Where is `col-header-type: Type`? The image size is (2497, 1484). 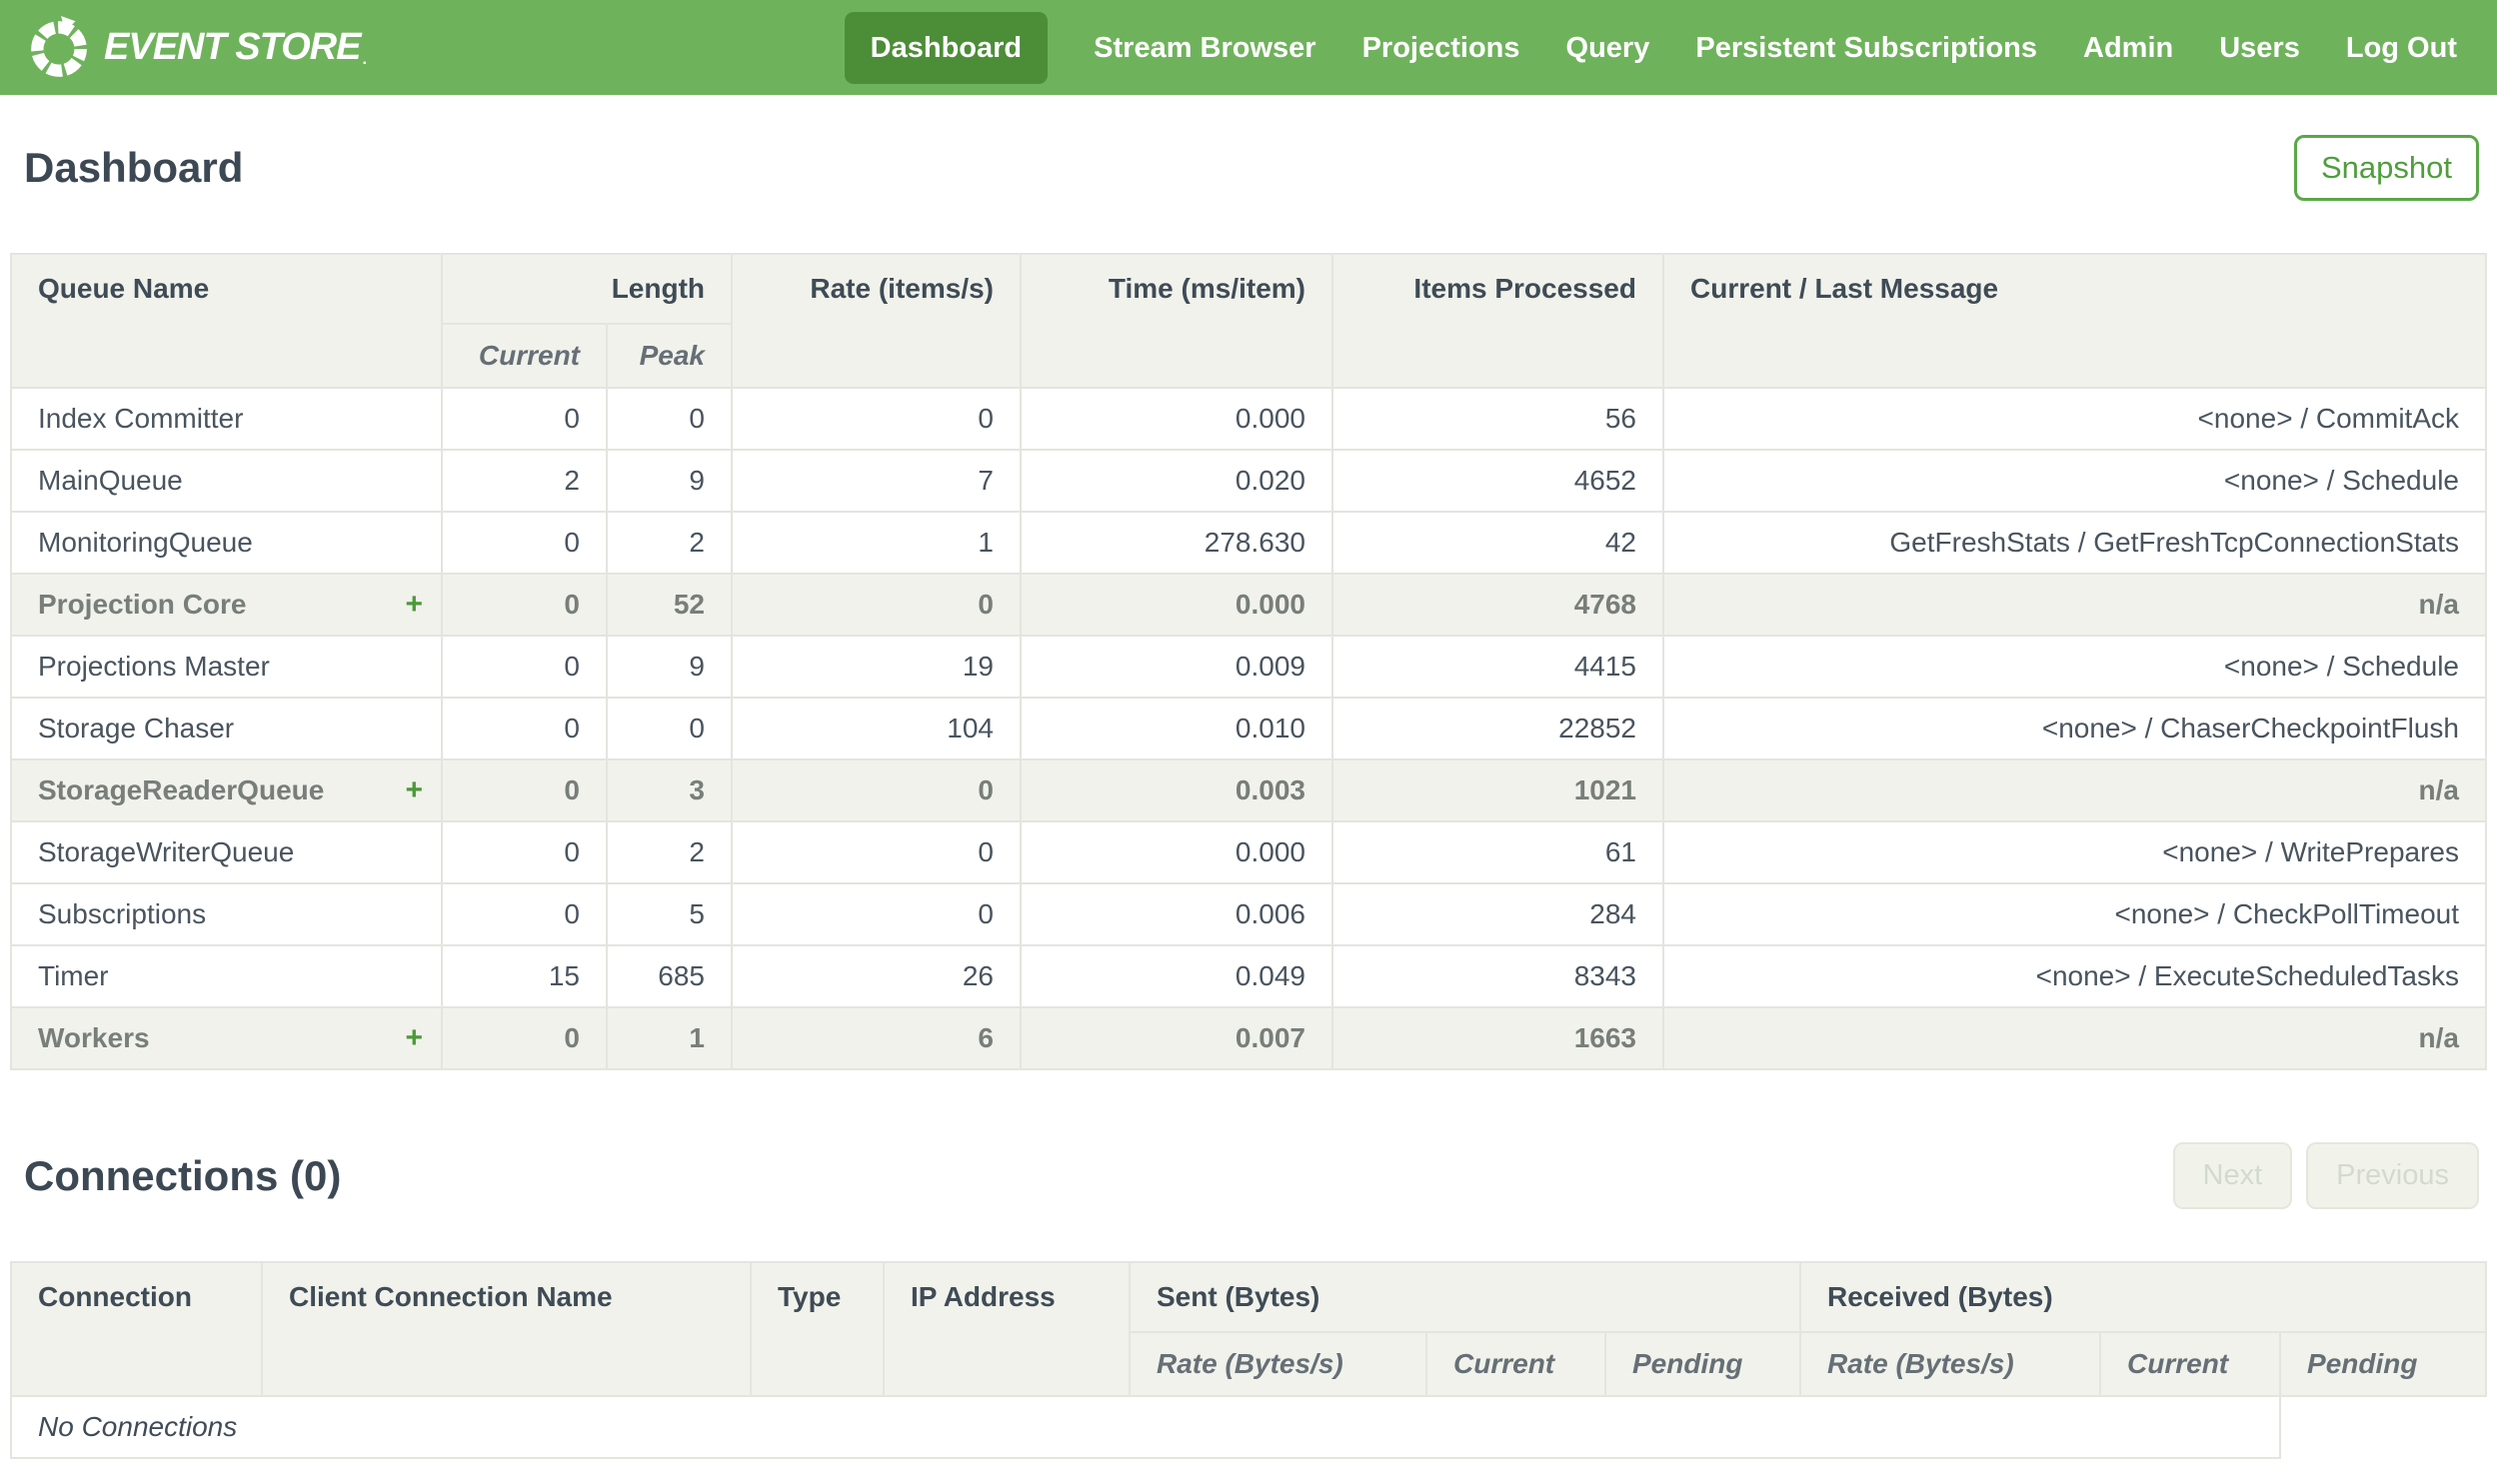 col-header-type: Type is located at coordinates (817, 1329).